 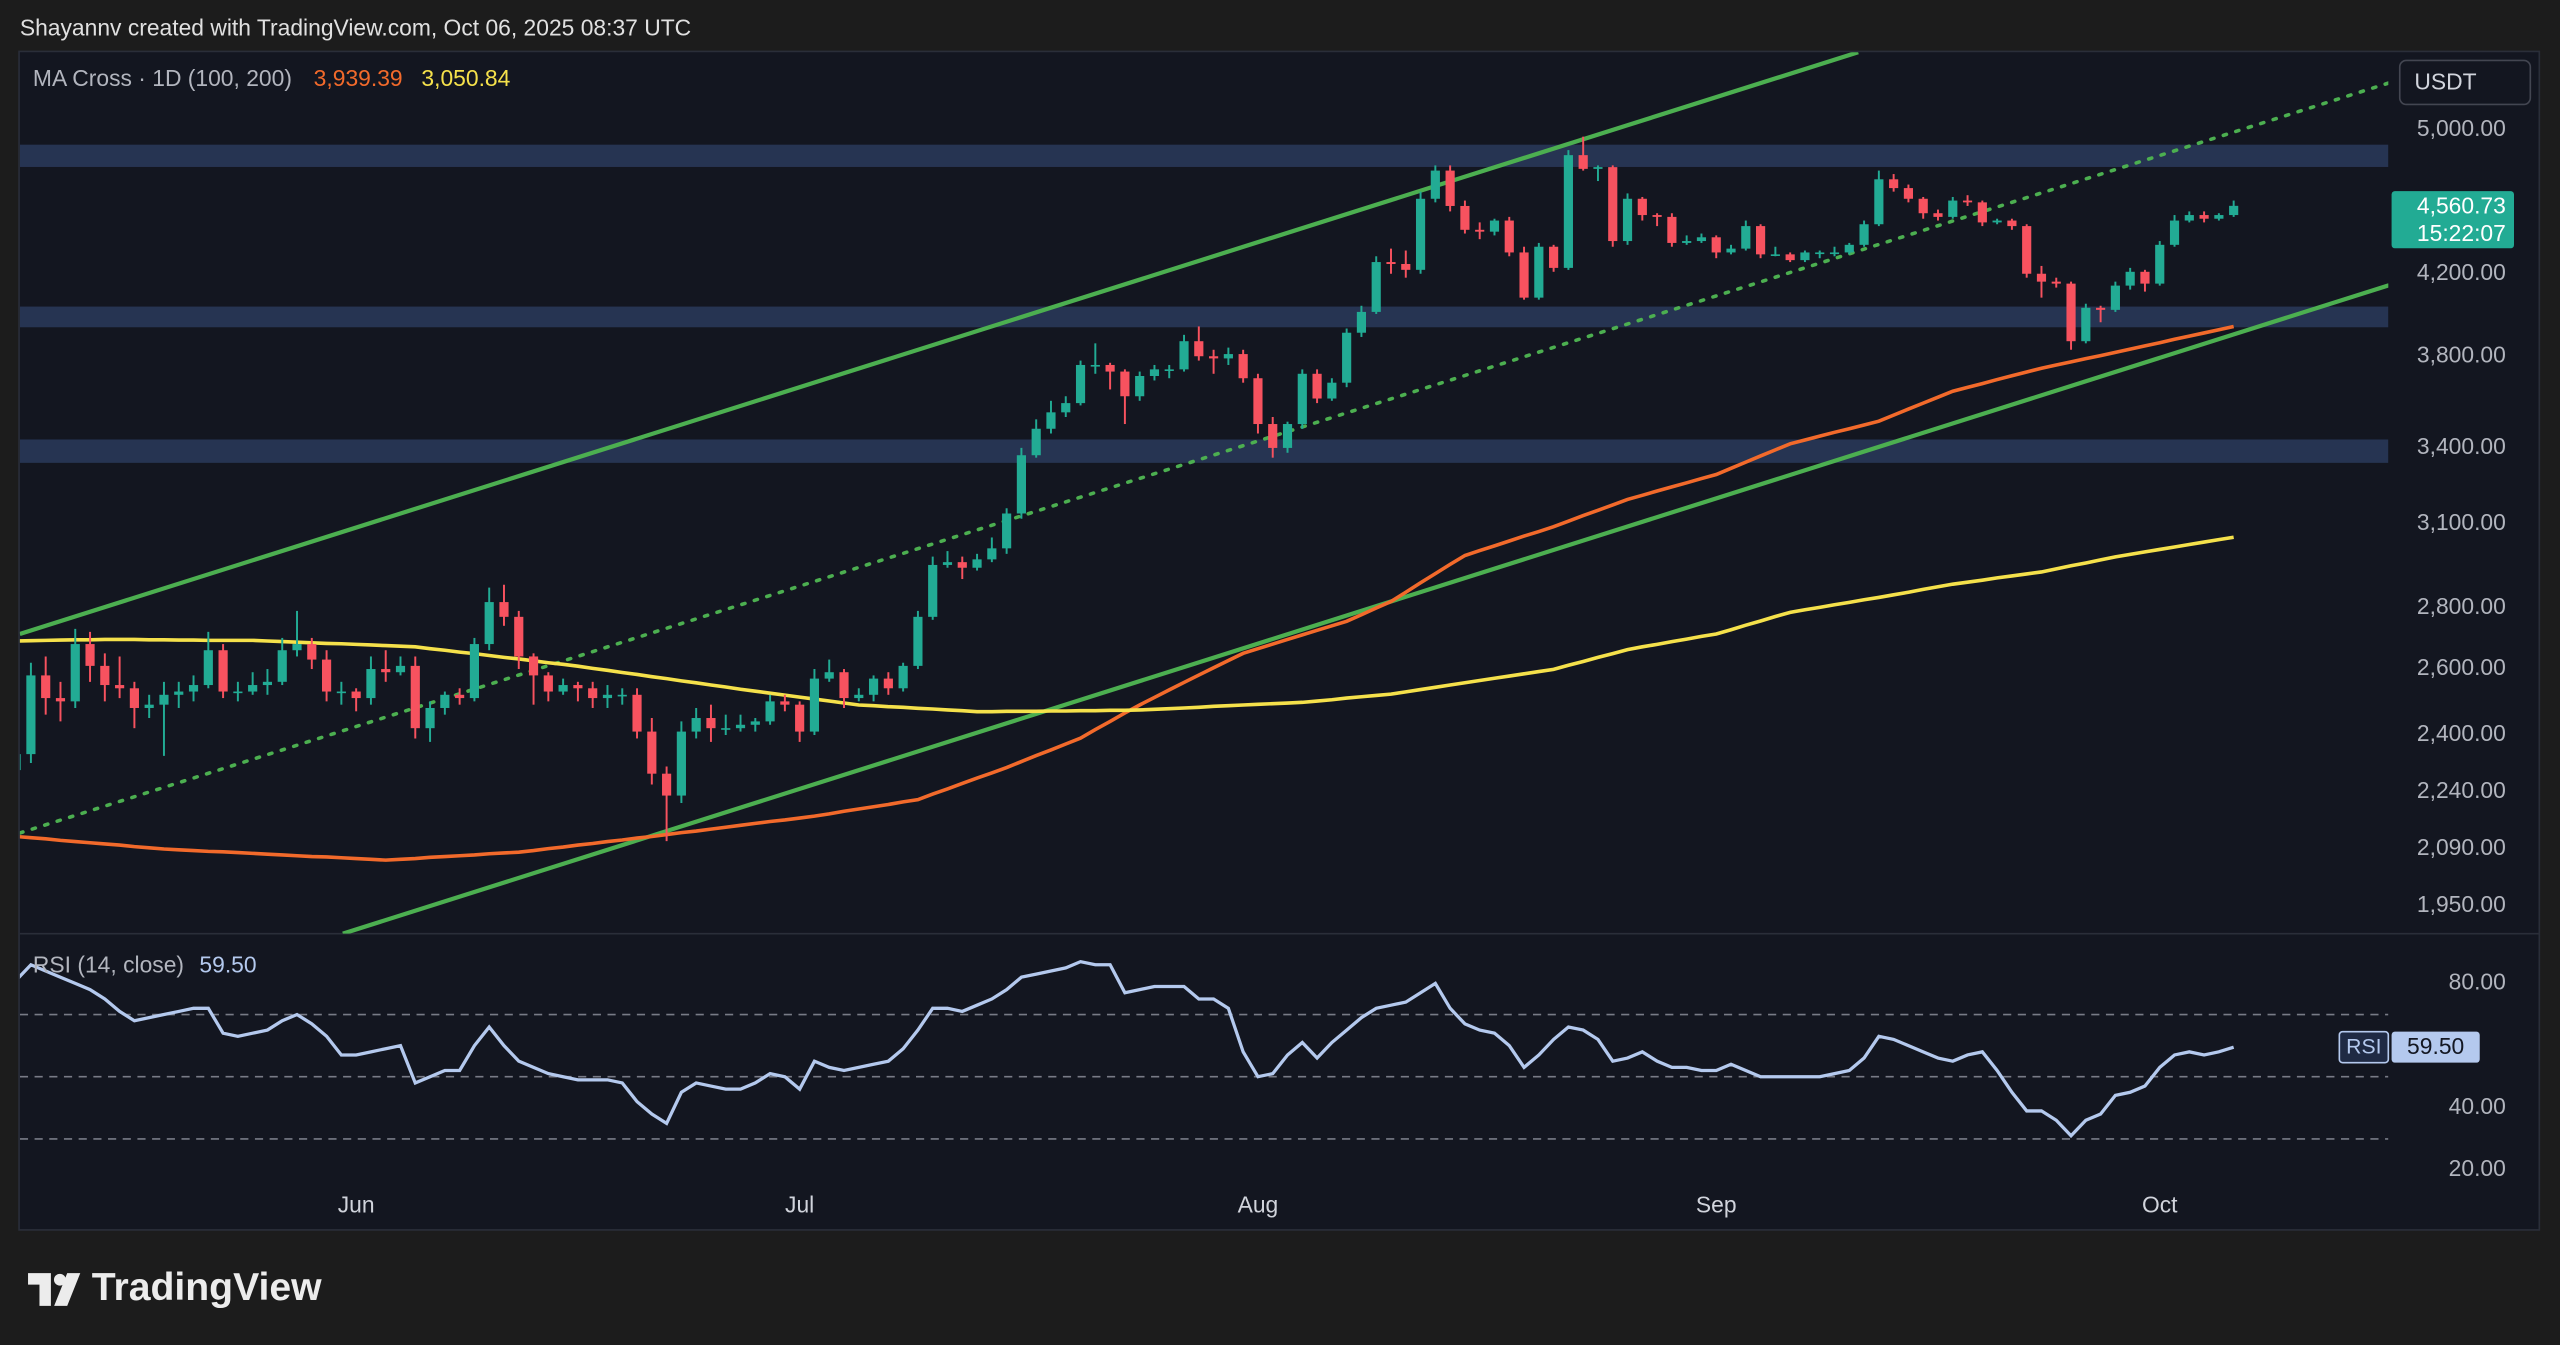 I want to click on y-tick-label: 1,950.00, so click(x=2461, y=904).